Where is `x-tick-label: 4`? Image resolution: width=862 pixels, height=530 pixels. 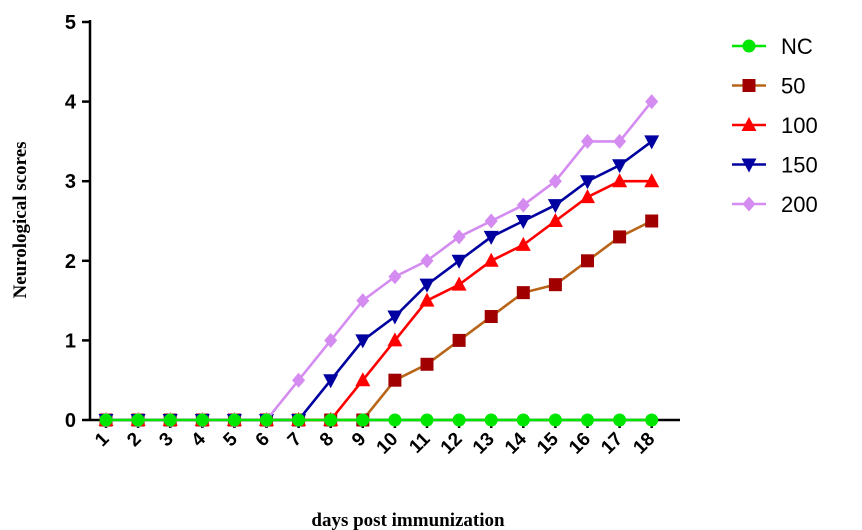
x-tick-label: 4 is located at coordinates (199, 439).